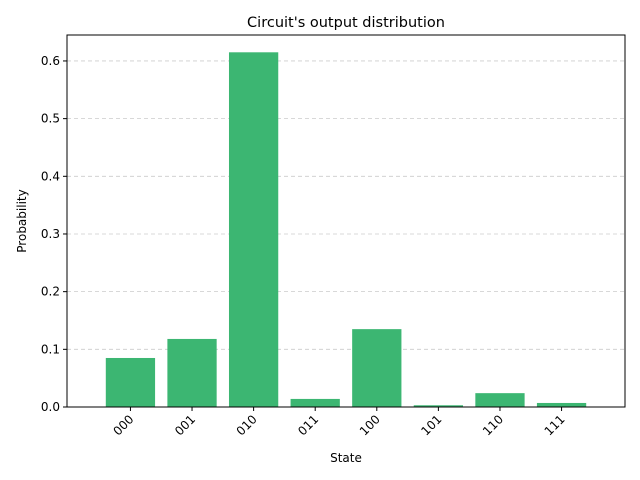  Describe the element at coordinates (493, 425) in the screenshot. I see `x-tick-label: 110` at that location.